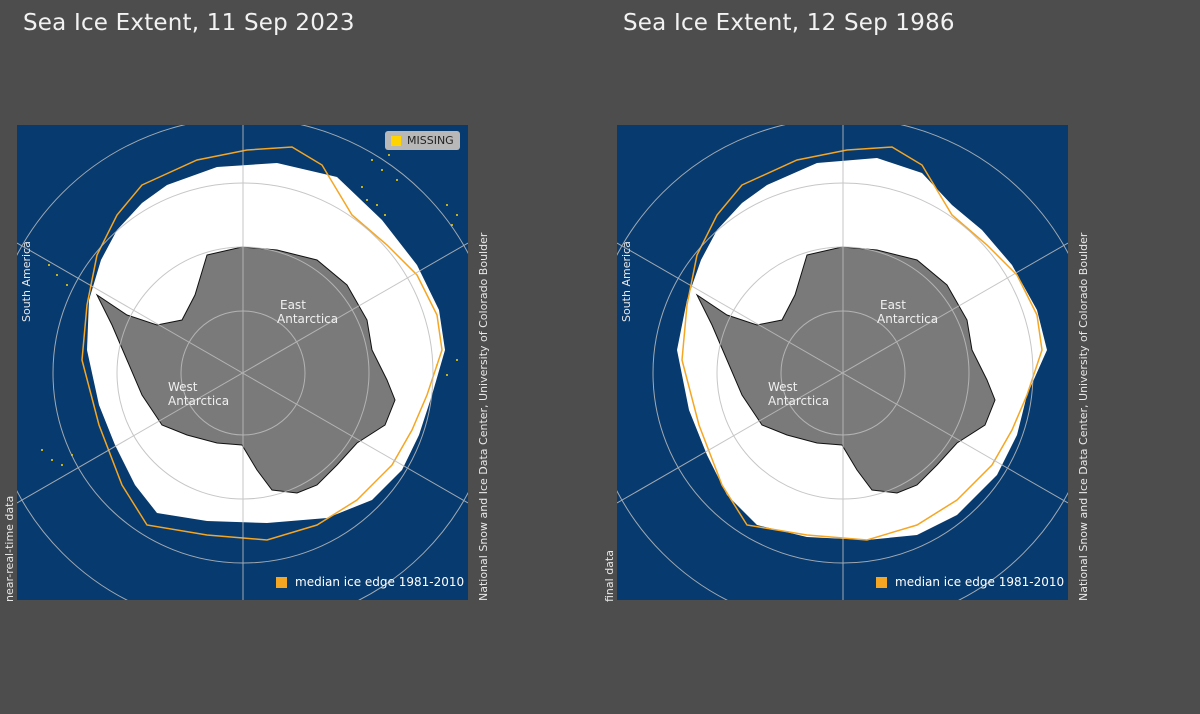  I want to click on data-status-label: final data, so click(609, 576).